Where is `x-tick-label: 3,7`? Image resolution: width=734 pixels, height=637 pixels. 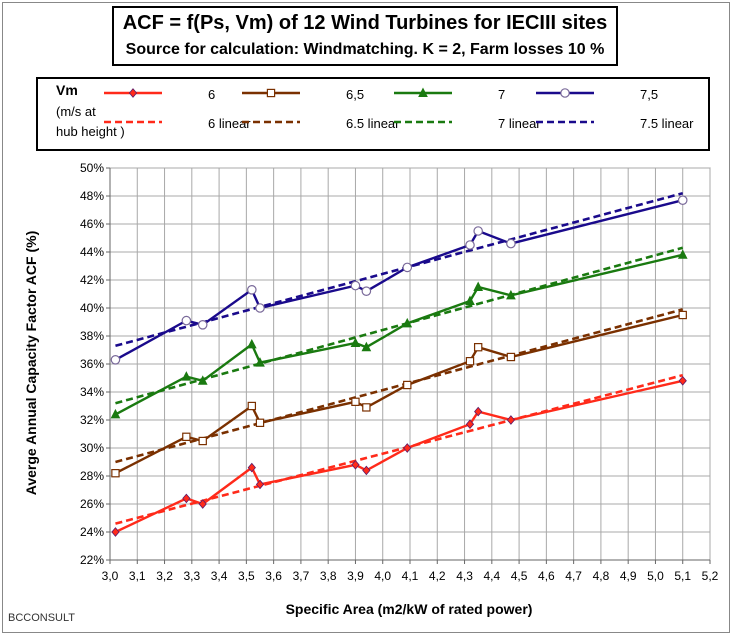 x-tick-label: 3,7 is located at coordinates (301, 576).